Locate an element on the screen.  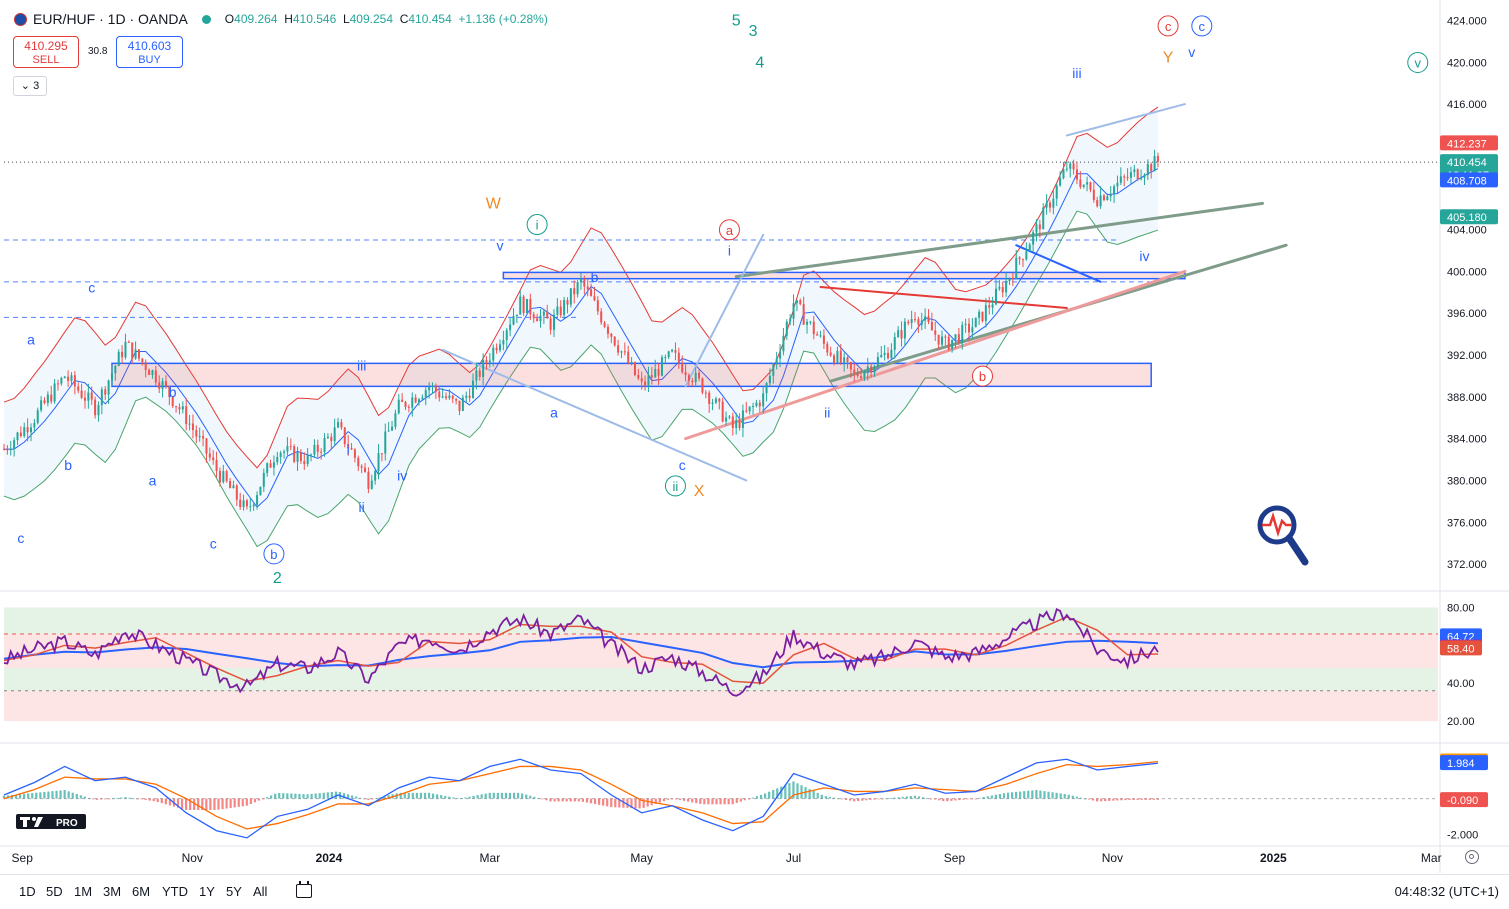
wave-label: a is located at coordinates (554, 413).